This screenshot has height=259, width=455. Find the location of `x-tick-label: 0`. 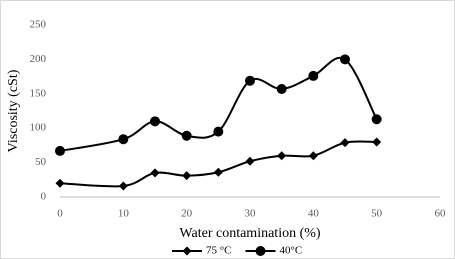

x-tick-label: 0 is located at coordinates (60, 214).